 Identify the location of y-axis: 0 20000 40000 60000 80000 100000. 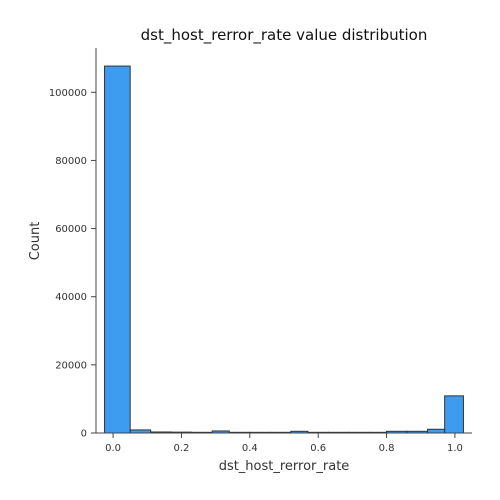
(73, 244).